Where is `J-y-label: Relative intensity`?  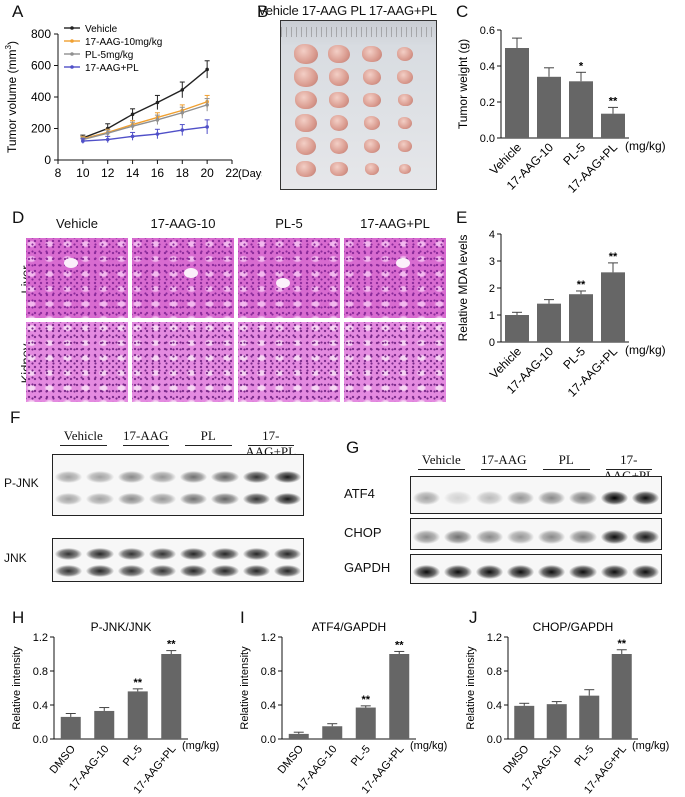
J-y-label: Relative intensity is located at coordinates (471, 688).